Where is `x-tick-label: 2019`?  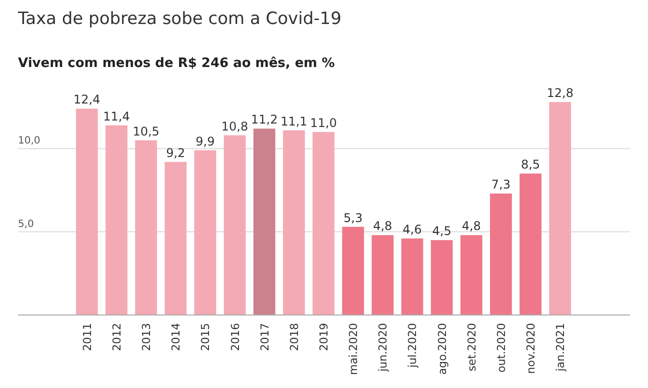
x-tick-label: 2019 is located at coordinates (324, 337).